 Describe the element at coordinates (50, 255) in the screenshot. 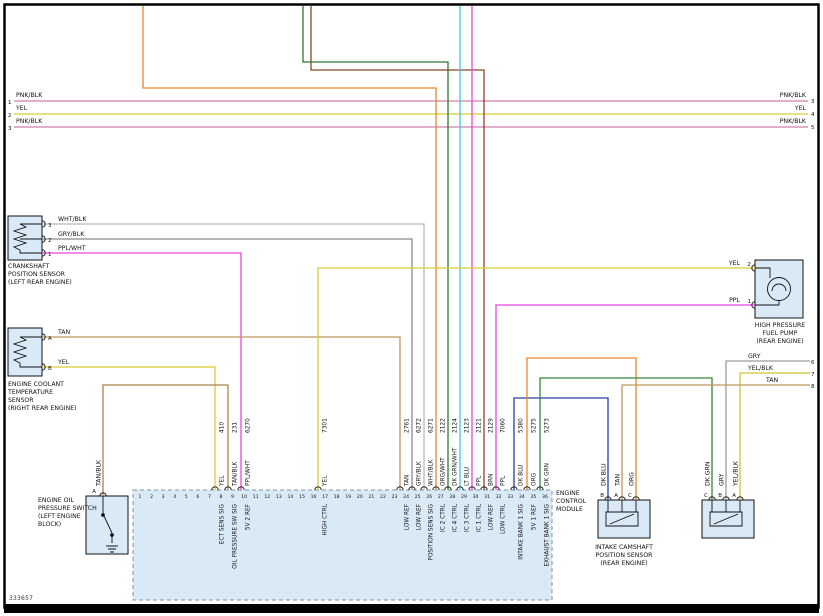

I see `crank-pin1-label: 1` at that location.